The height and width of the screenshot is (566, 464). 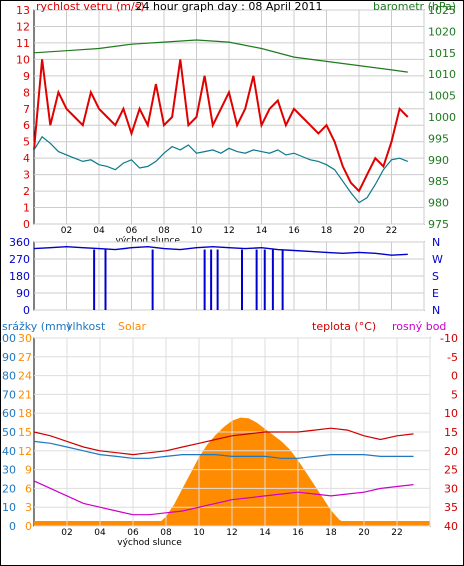 I want to click on chart-title: 24 hour graph day : 08 April 2011, so click(x=229, y=6).